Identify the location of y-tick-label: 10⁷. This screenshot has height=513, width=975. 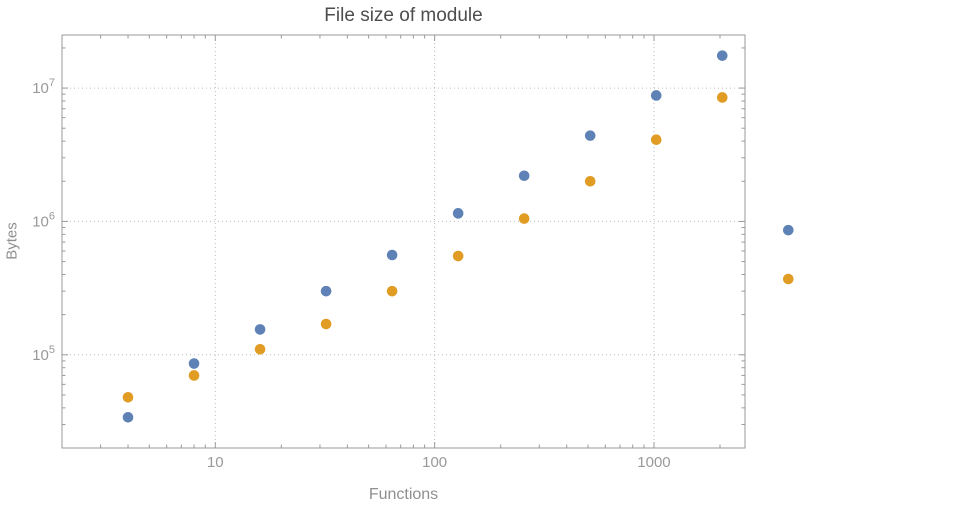
(43, 87).